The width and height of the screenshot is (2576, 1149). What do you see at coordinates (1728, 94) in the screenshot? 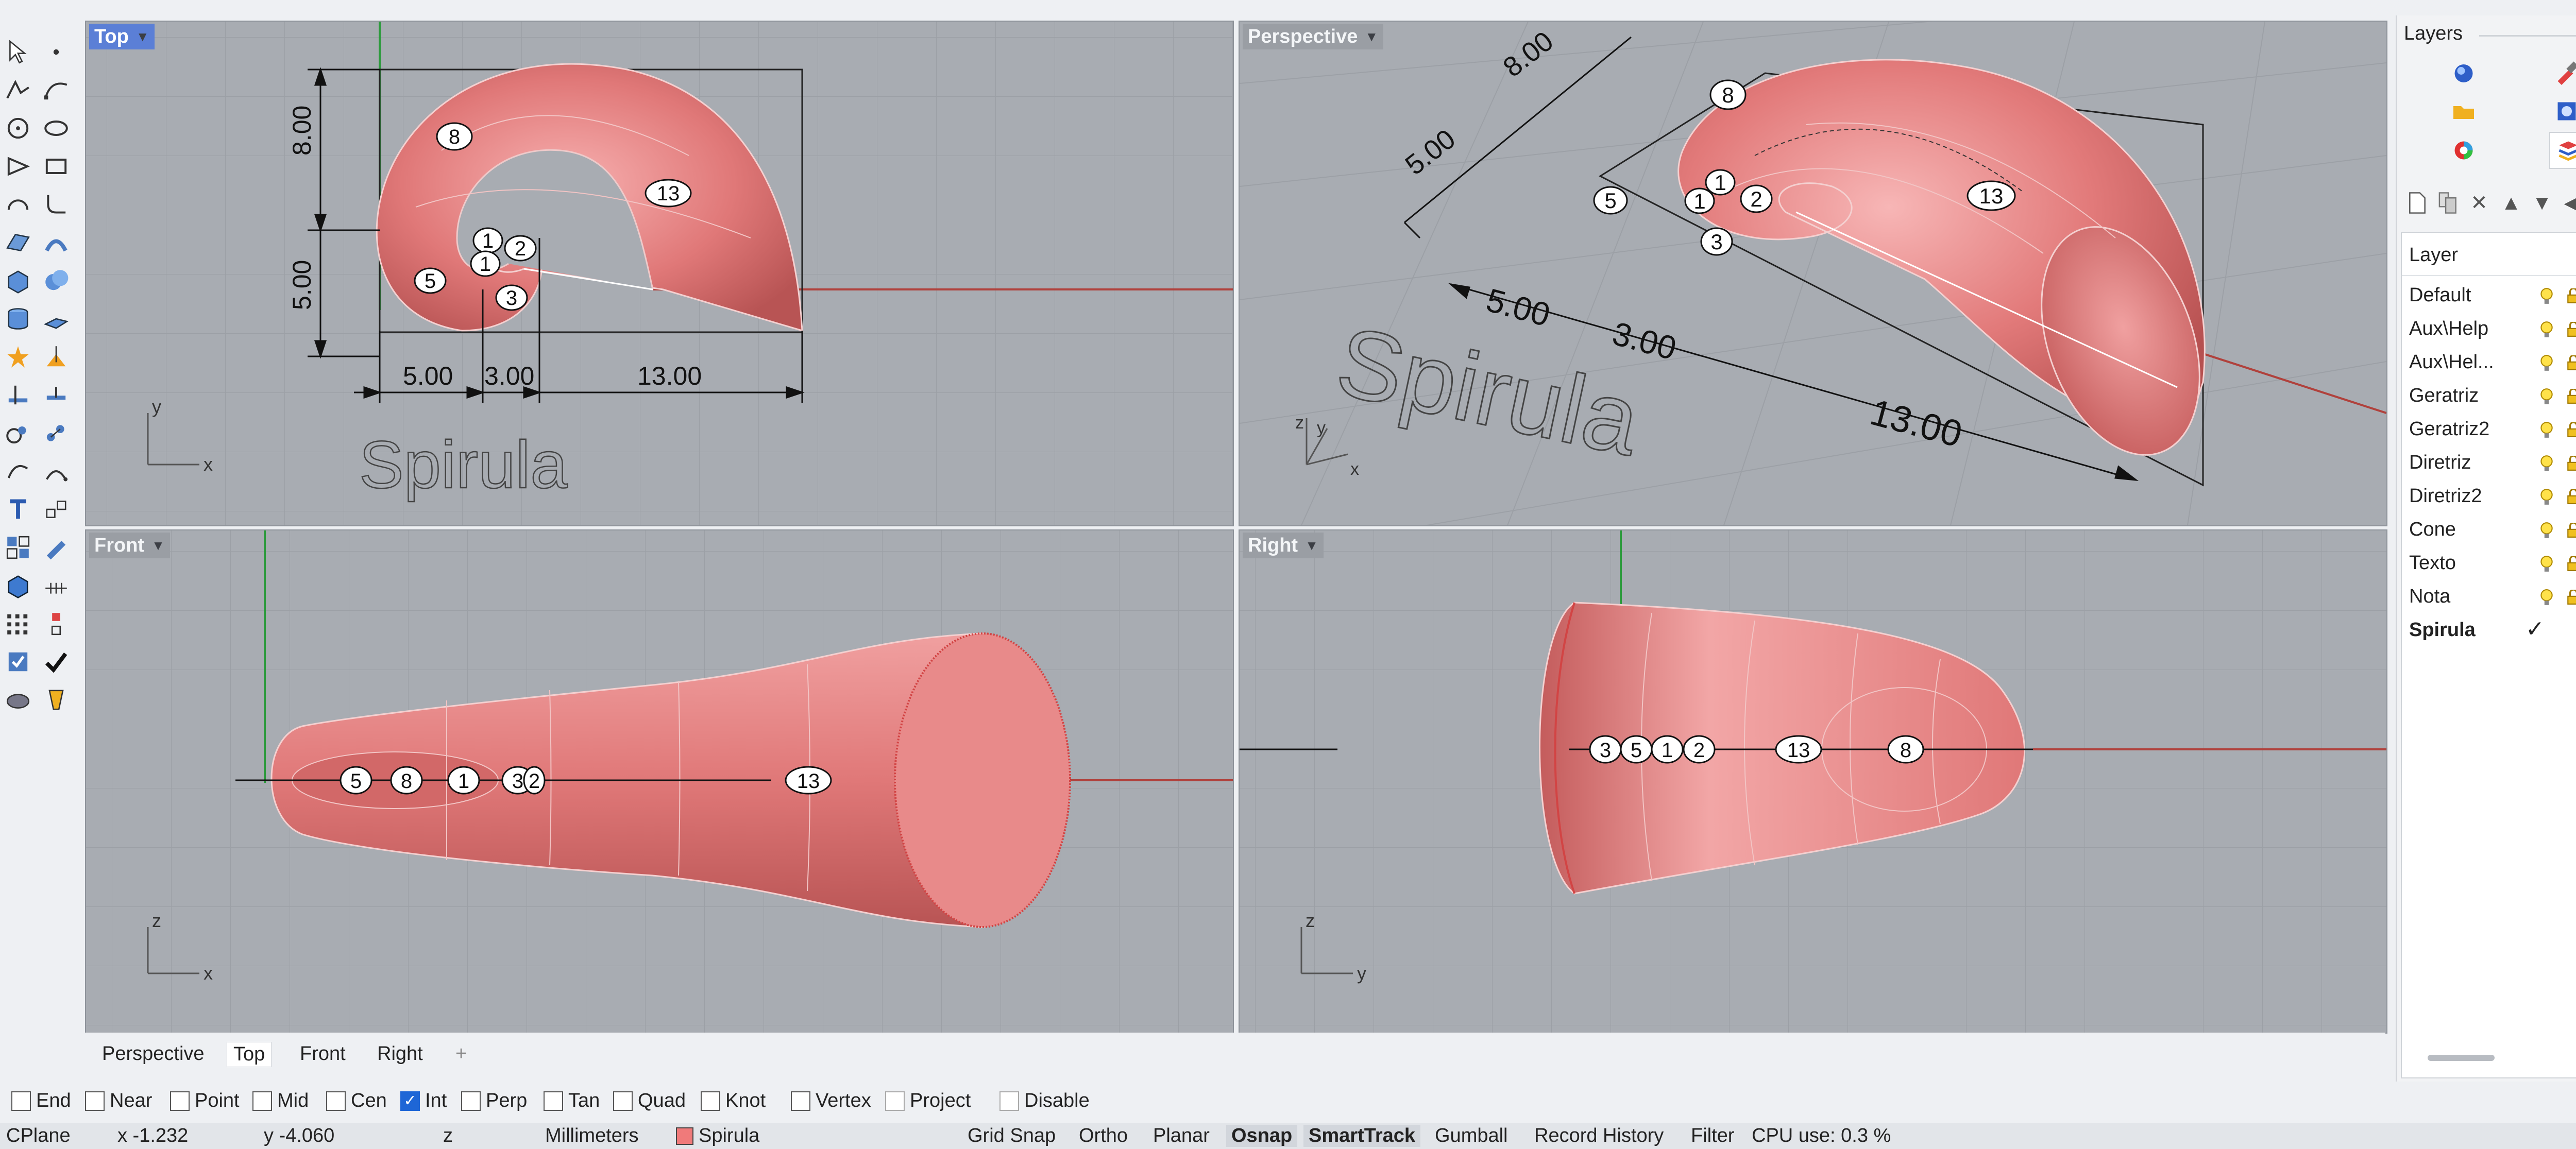
I see `persp-annotation-8: 8` at bounding box center [1728, 94].